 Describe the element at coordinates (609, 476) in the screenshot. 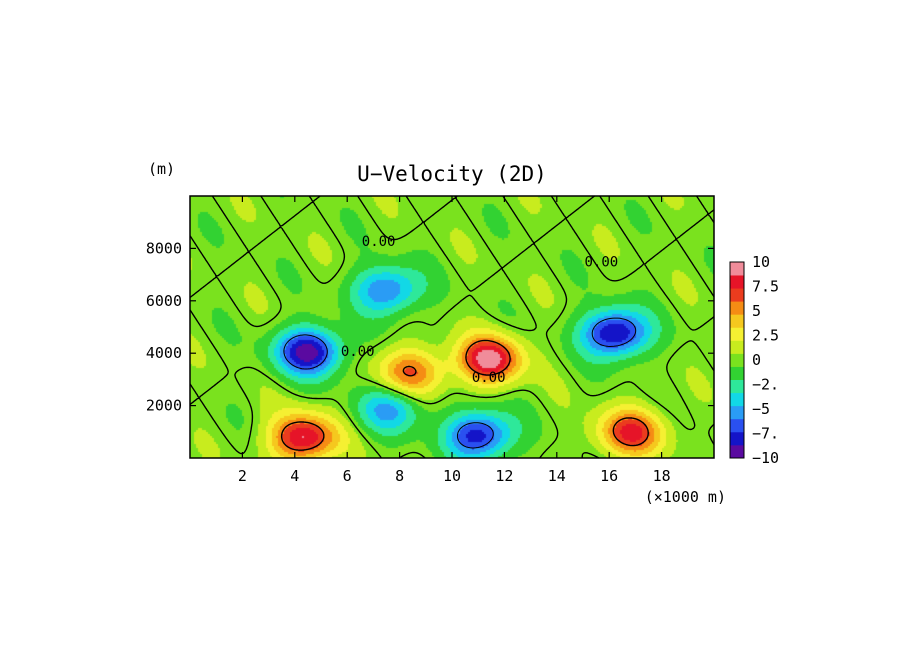

I see `x-tick-label: 16` at that location.